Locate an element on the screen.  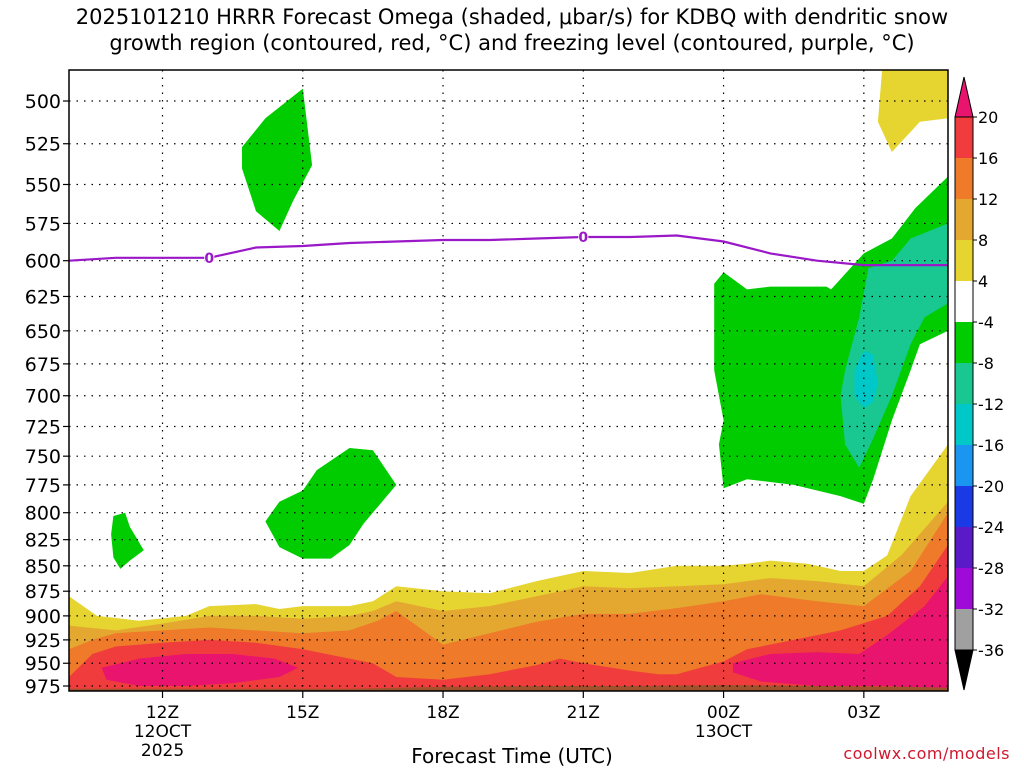
colorbar-label: 16 is located at coordinates (988, 158).